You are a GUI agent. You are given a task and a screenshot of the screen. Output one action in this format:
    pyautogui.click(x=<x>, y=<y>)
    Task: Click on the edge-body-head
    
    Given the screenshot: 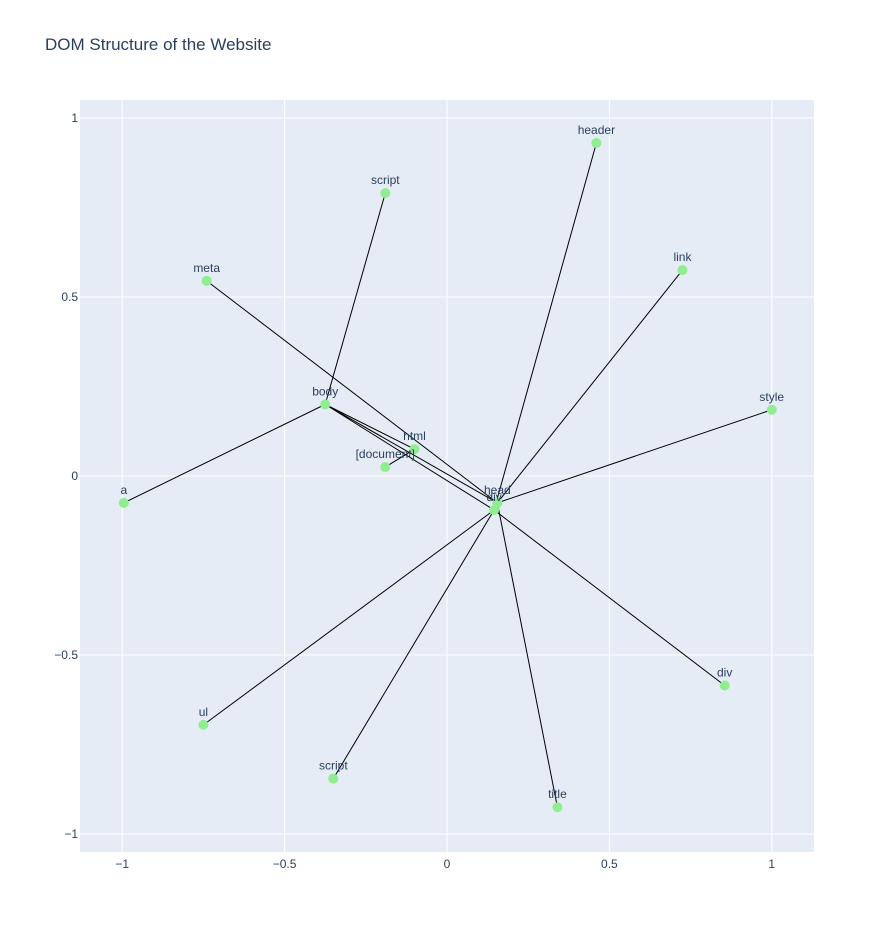 What is the action you would take?
    pyautogui.click(x=411, y=453)
    